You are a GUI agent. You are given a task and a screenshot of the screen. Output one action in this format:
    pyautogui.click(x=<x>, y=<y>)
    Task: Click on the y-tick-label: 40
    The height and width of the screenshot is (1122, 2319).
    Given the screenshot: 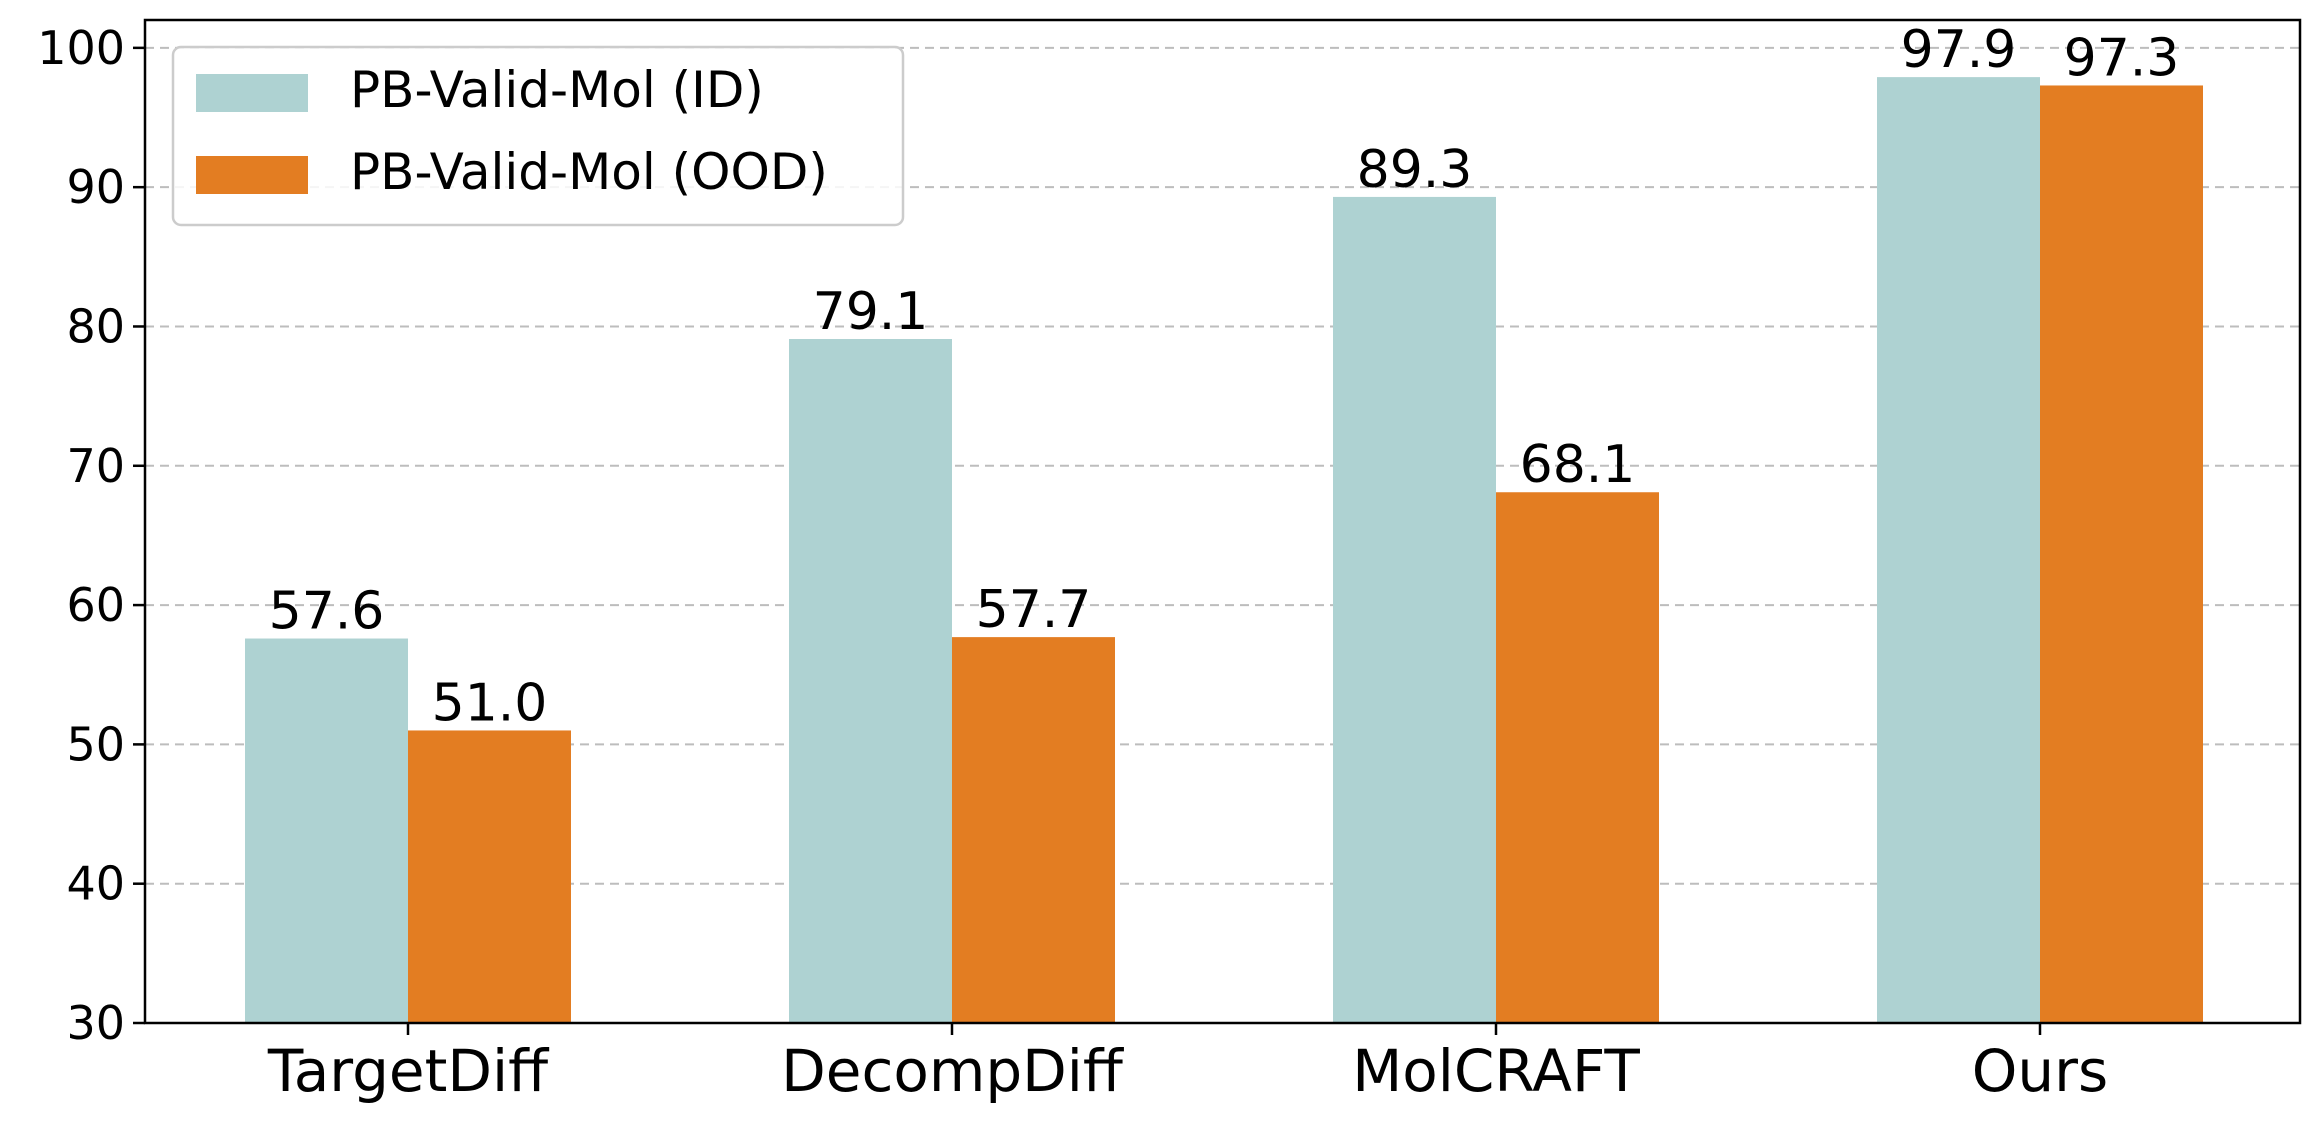 What is the action you would take?
    pyautogui.click(x=95, y=884)
    